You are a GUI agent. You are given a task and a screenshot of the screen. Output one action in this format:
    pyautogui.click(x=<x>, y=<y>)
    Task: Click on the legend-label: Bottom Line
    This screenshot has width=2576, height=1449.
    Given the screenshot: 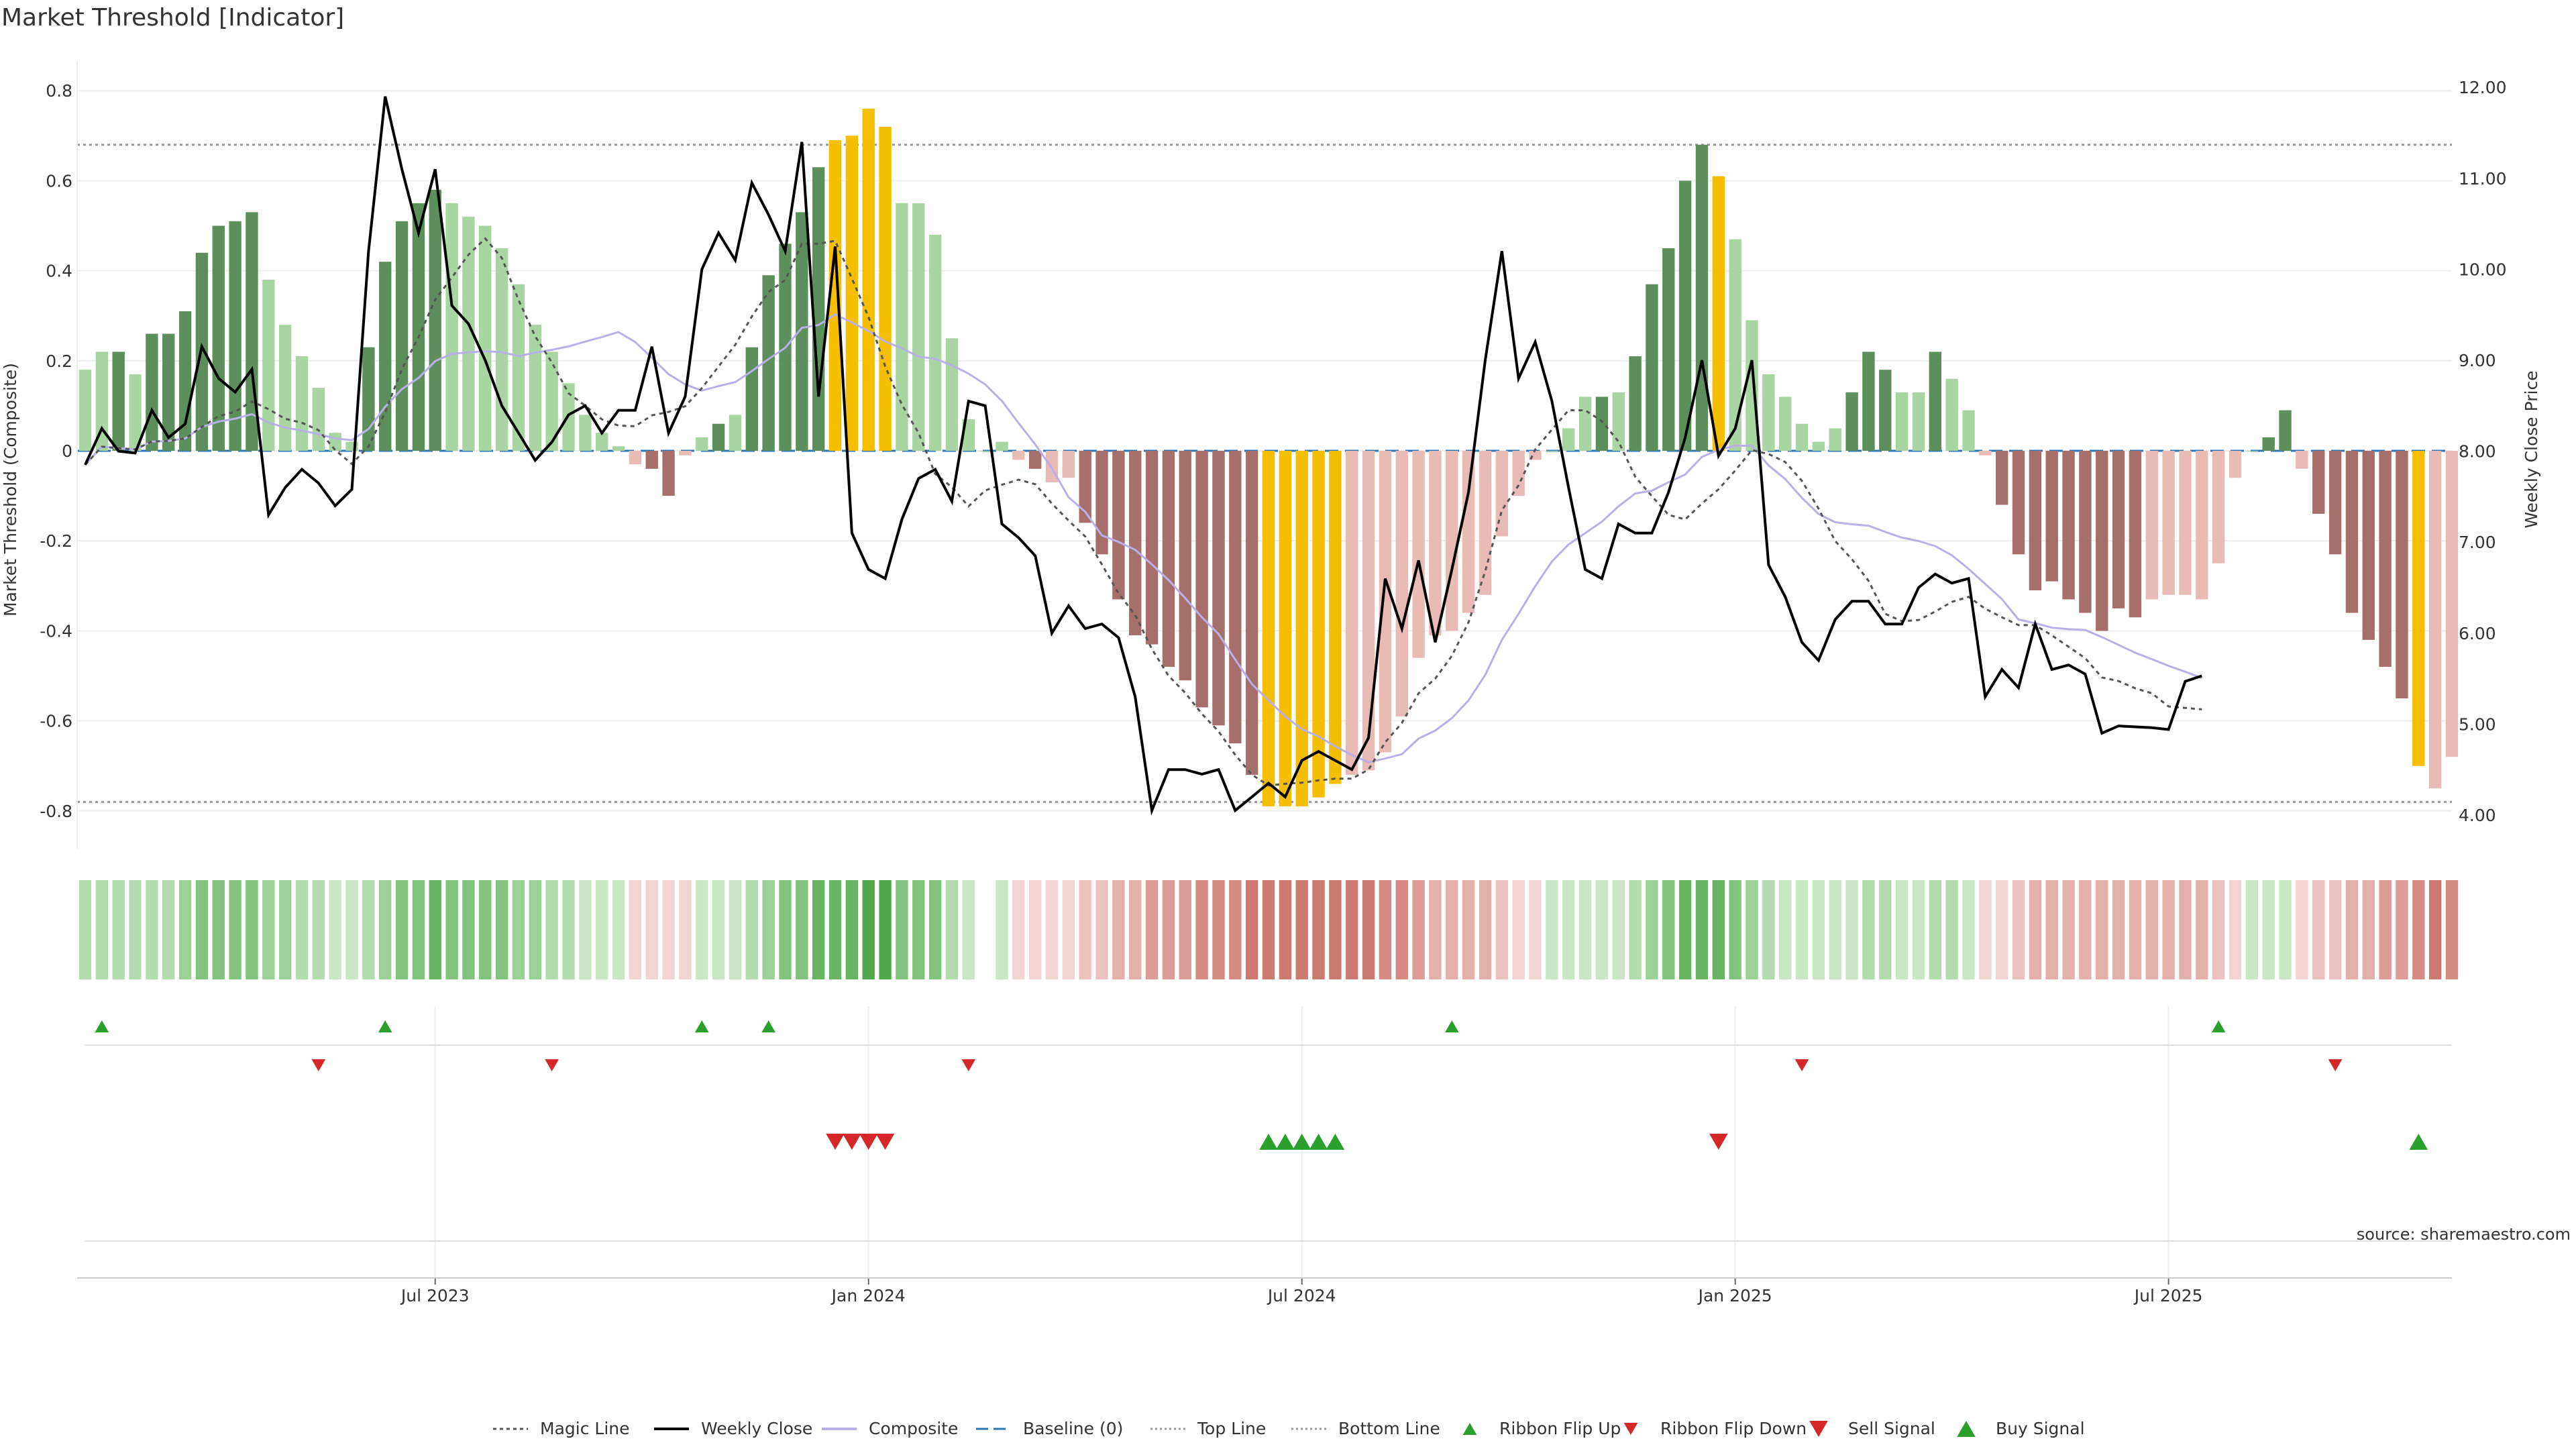 What is the action you would take?
    pyautogui.click(x=1389, y=1428)
    